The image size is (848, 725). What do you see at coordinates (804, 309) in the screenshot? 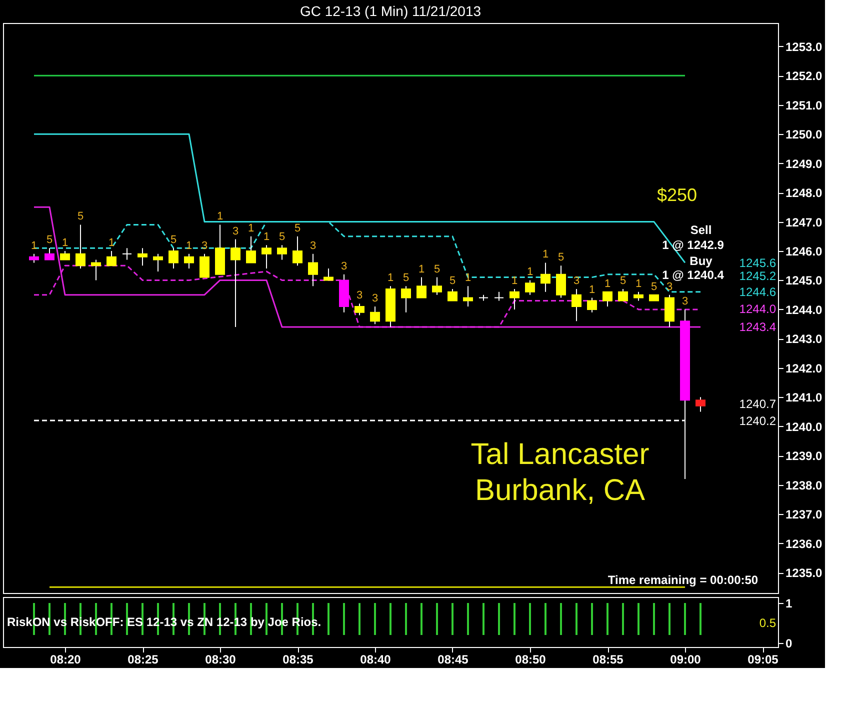
I see `y-tick-label: 1244.0` at bounding box center [804, 309].